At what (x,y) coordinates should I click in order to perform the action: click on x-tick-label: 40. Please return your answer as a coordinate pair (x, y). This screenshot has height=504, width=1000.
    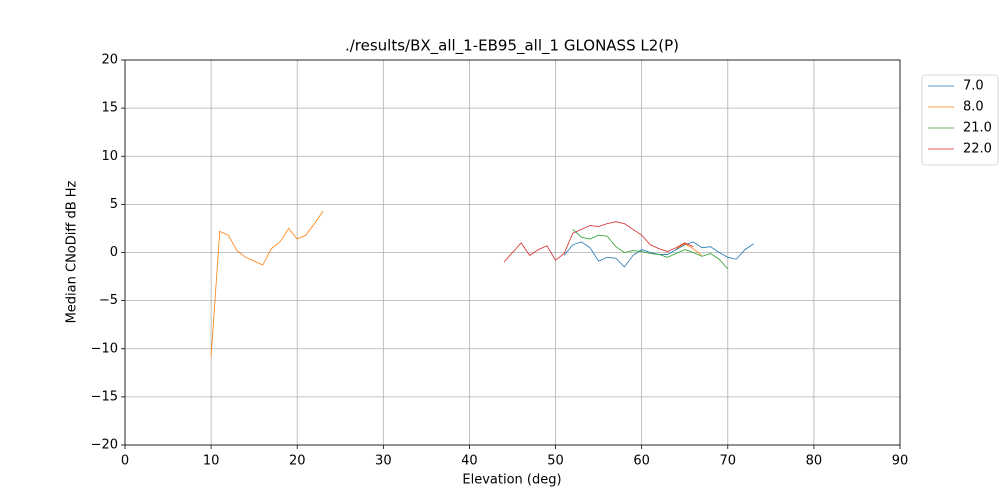
    Looking at the image, I should click on (469, 461).